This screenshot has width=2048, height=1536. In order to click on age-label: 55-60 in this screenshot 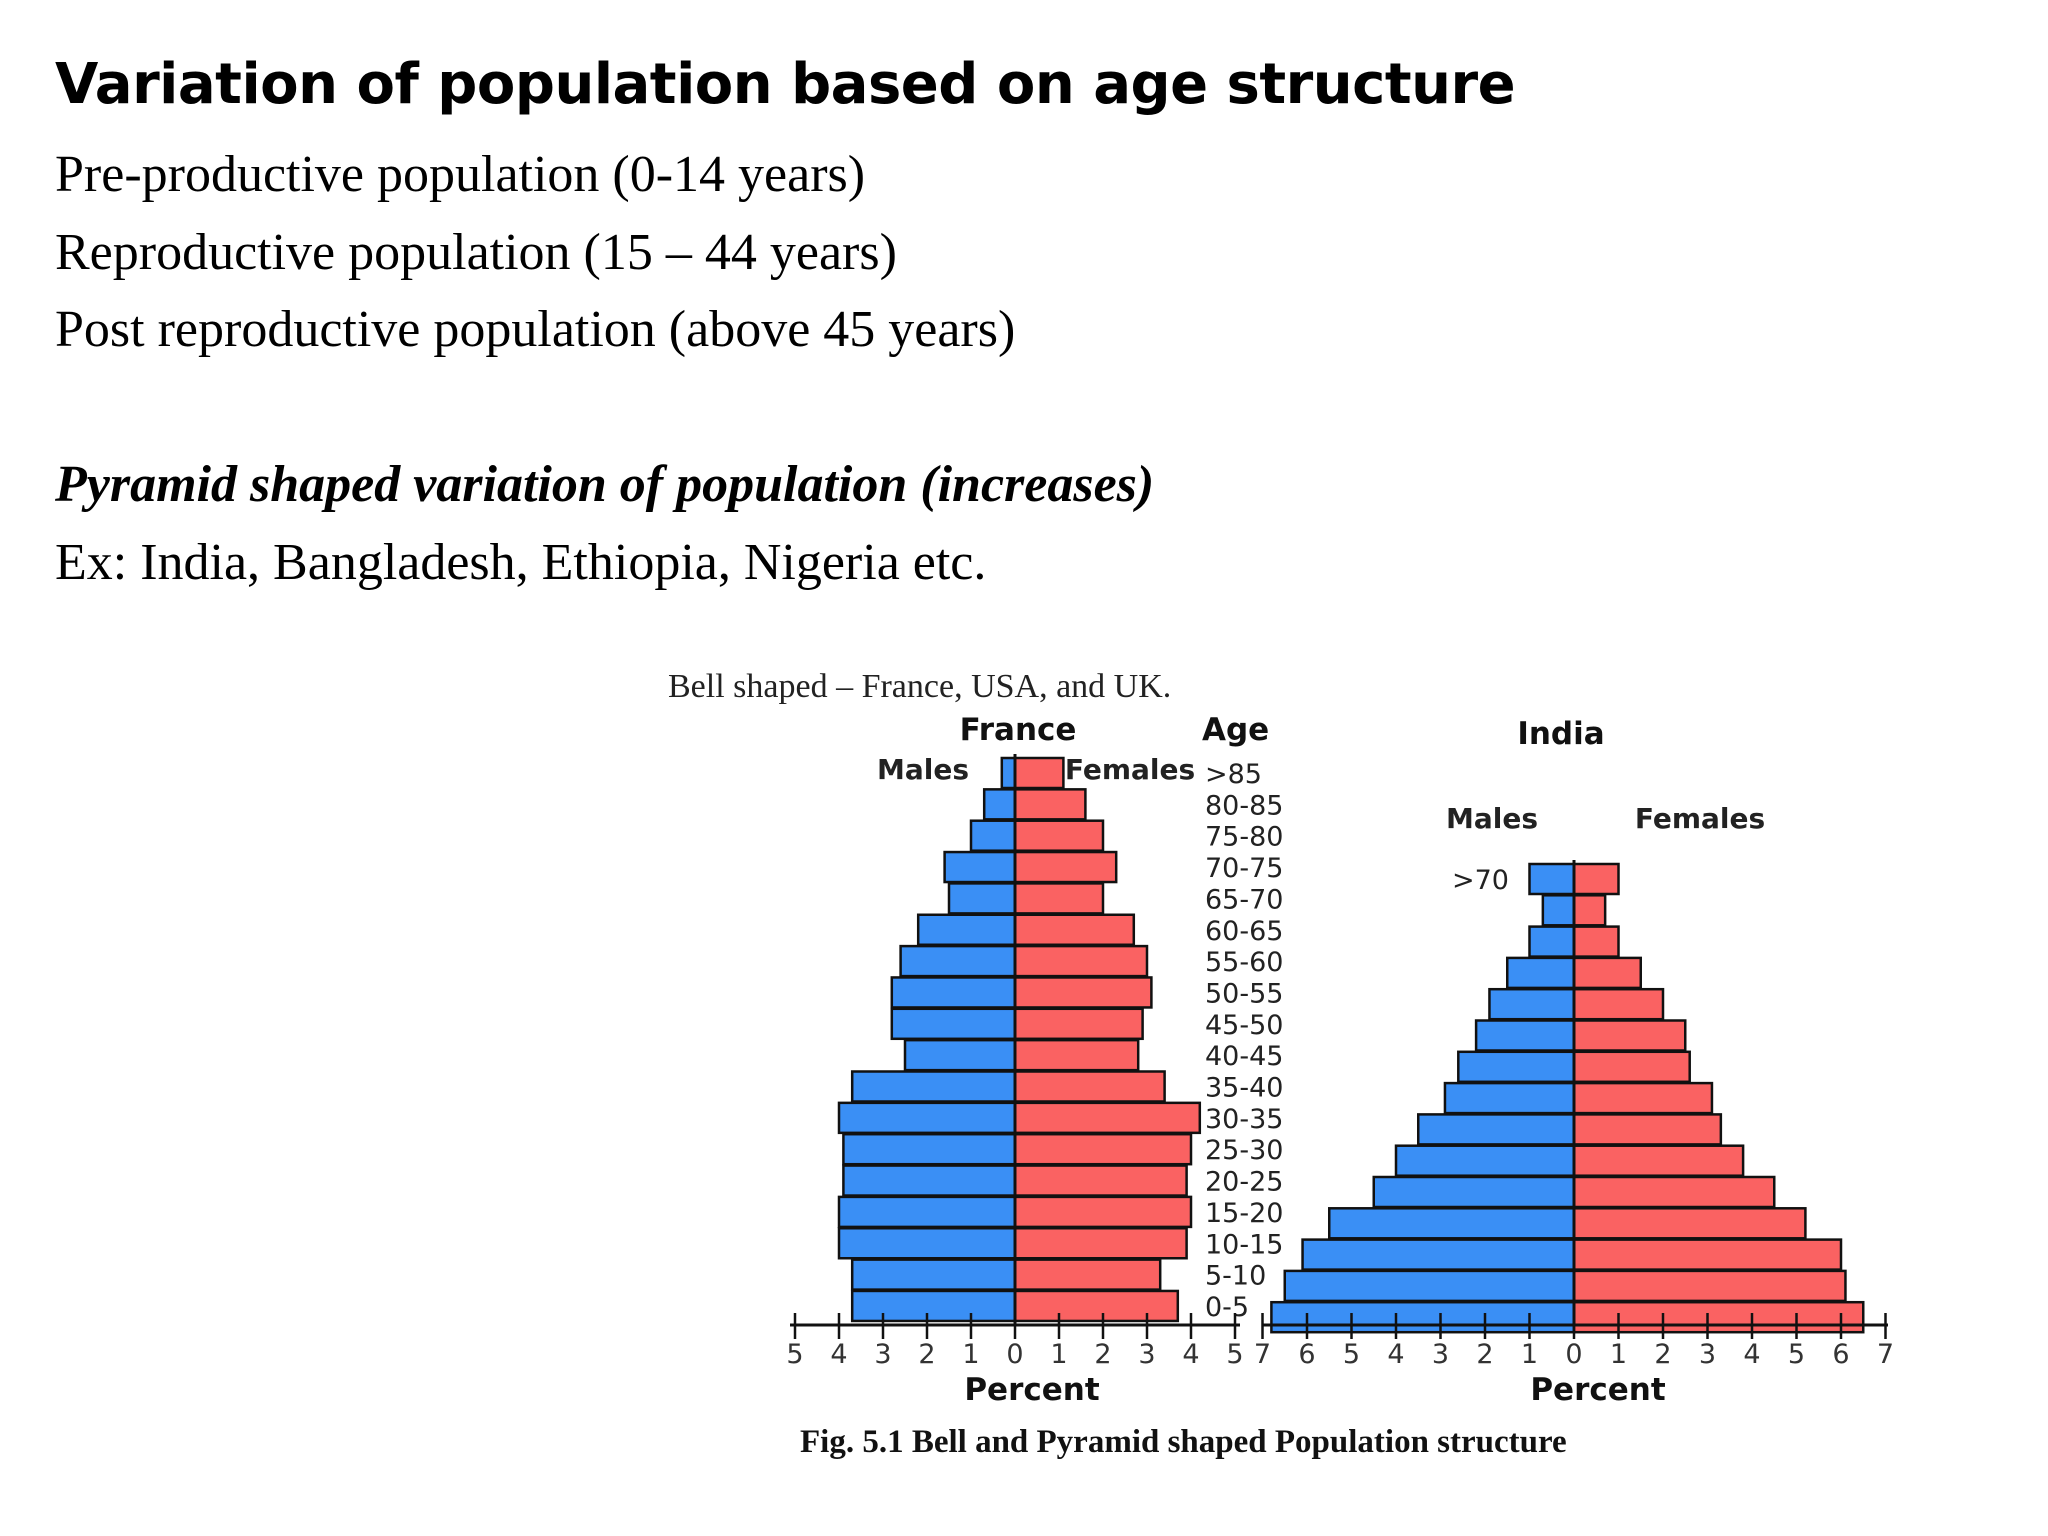, I will do `click(1244, 962)`.